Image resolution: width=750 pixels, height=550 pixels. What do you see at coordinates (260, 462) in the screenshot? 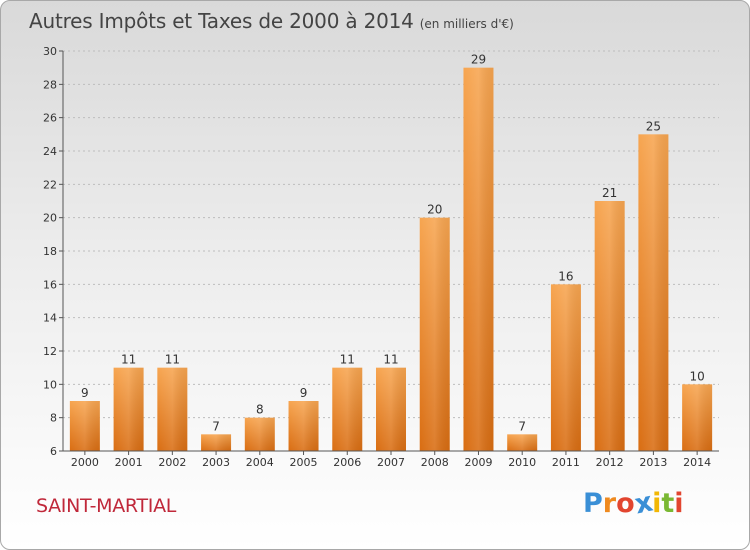
I see `x-tick-label: 2004` at bounding box center [260, 462].